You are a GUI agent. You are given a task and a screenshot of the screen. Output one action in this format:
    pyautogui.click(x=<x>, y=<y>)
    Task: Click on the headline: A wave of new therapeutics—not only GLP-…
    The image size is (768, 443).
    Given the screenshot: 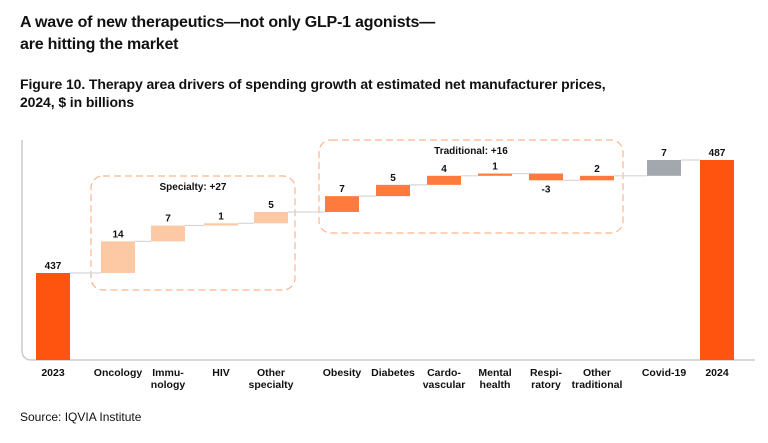 What is the action you would take?
    pyautogui.click(x=227, y=34)
    